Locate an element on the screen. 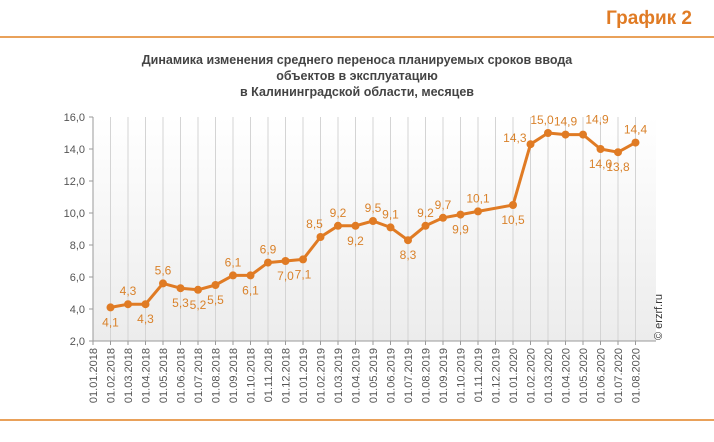  x-tick-label: 01.08.2018 is located at coordinates (217, 375).